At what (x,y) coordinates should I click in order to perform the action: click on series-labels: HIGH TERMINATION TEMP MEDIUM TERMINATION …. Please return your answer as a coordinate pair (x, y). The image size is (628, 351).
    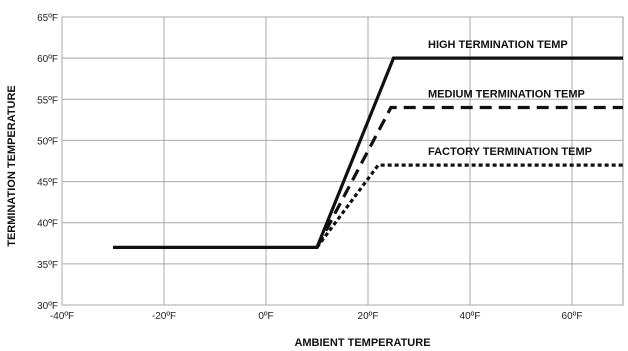
    Looking at the image, I should click on (510, 98).